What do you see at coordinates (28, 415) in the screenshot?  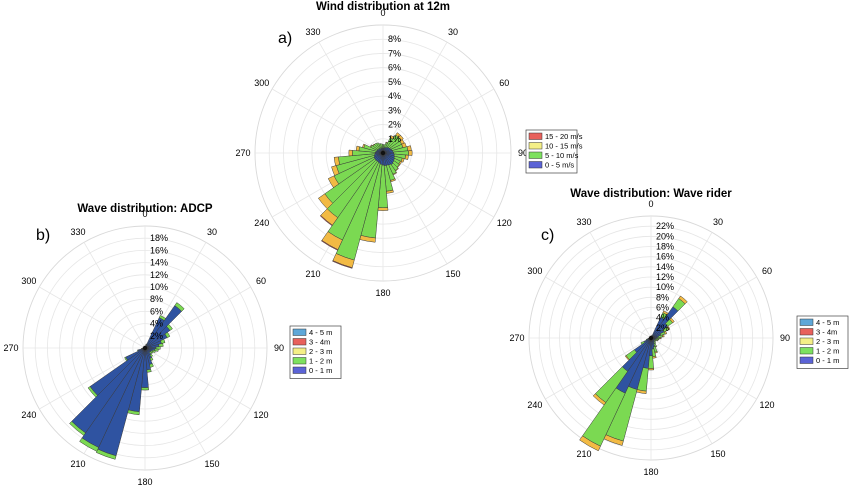 I see `angle-label: 240` at bounding box center [28, 415].